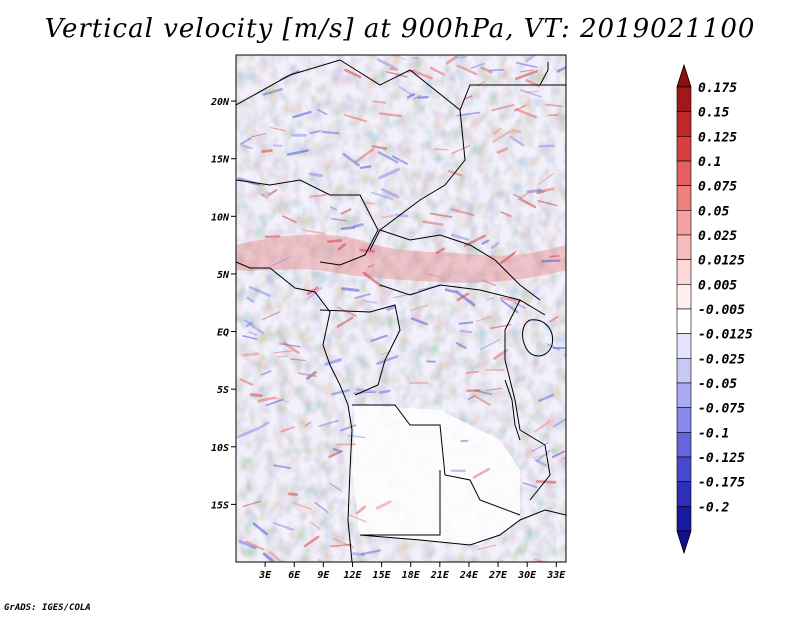 This screenshot has width=800, height=618. What do you see at coordinates (323, 575) in the screenshot?
I see `lon-tick-label: 9E` at bounding box center [323, 575].